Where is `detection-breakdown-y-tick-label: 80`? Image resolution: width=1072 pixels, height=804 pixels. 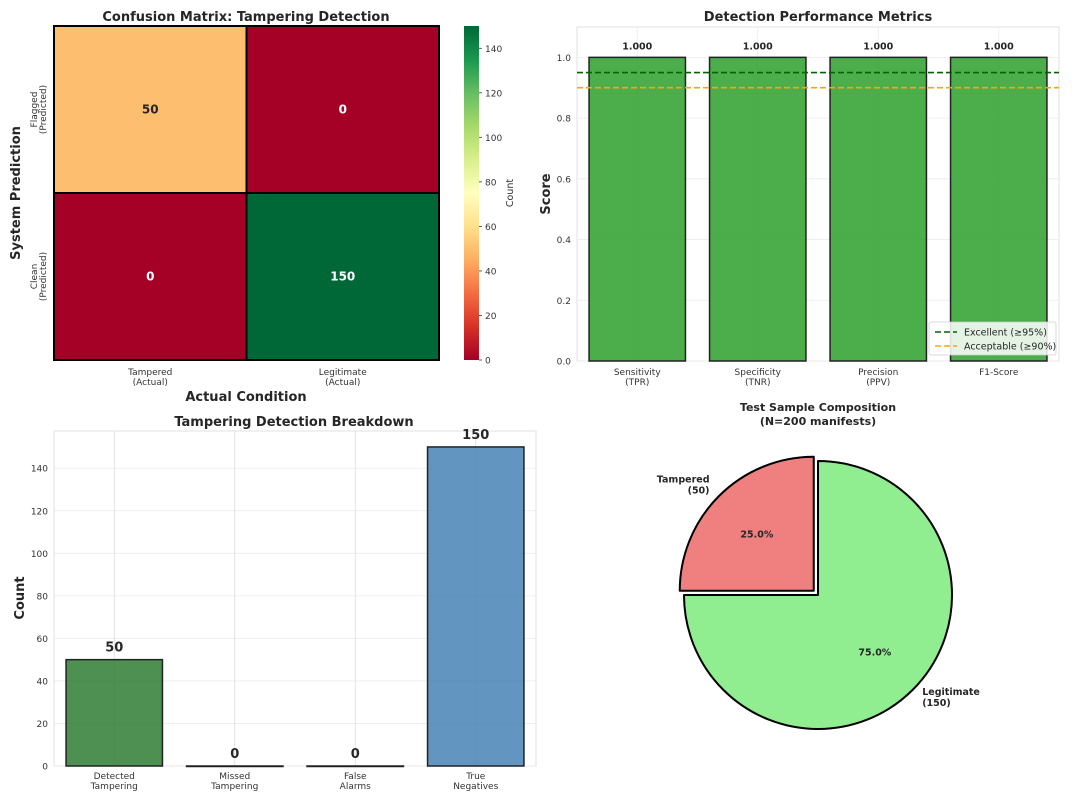 detection-breakdown-y-tick-label: 80 is located at coordinates (43, 597).